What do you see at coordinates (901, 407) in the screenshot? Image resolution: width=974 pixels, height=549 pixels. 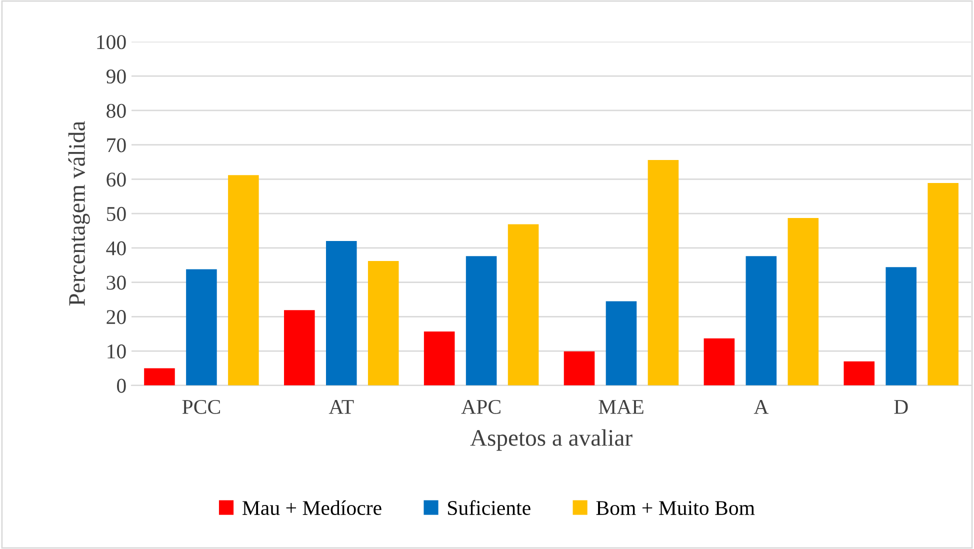 I see `x-tick-label: D` at bounding box center [901, 407].